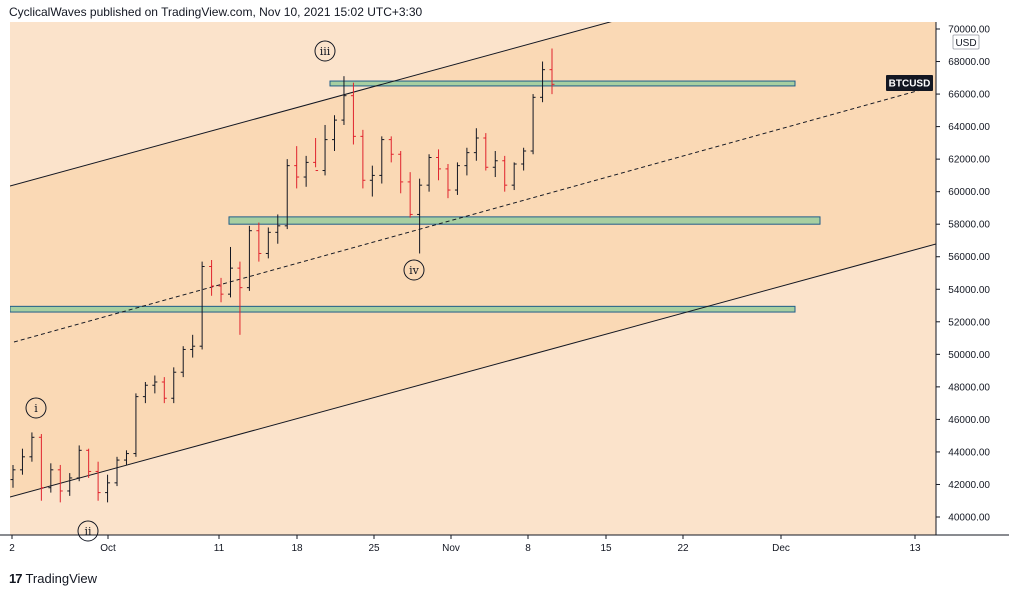  What do you see at coordinates (53, 578) in the screenshot?
I see `footer-brand: 17 TradingView` at bounding box center [53, 578].